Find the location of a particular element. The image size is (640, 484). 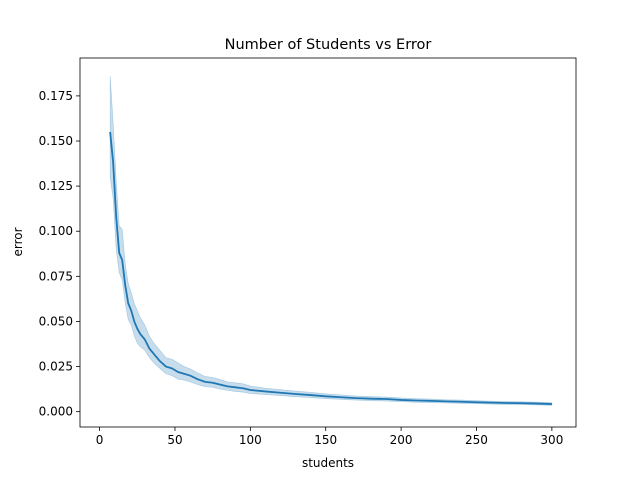

x-tick-label: 100 is located at coordinates (250, 440).